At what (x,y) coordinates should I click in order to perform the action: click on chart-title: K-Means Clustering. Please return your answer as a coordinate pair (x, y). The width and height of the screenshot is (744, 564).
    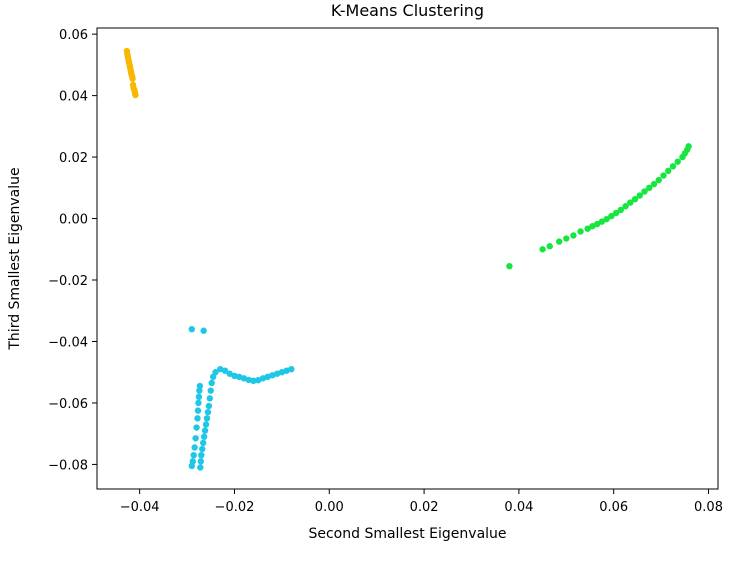
    Looking at the image, I should click on (407, 10).